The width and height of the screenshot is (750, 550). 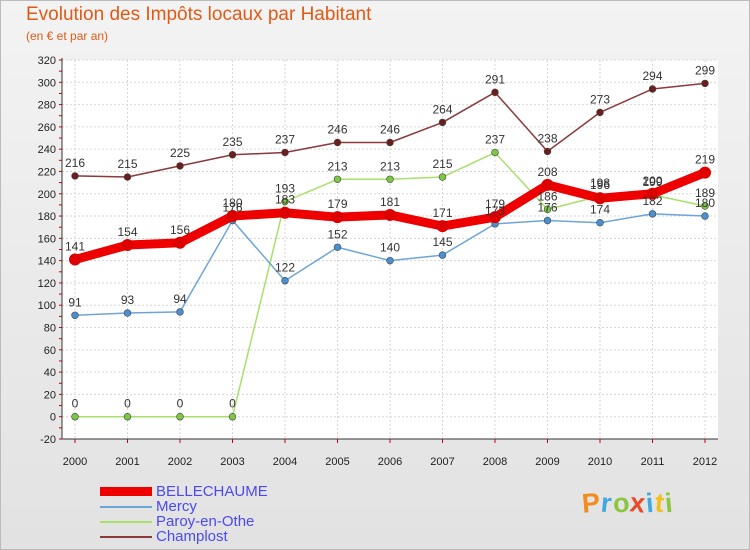 What do you see at coordinates (50, 373) in the screenshot?
I see `y-tick-label: 40` at bounding box center [50, 373].